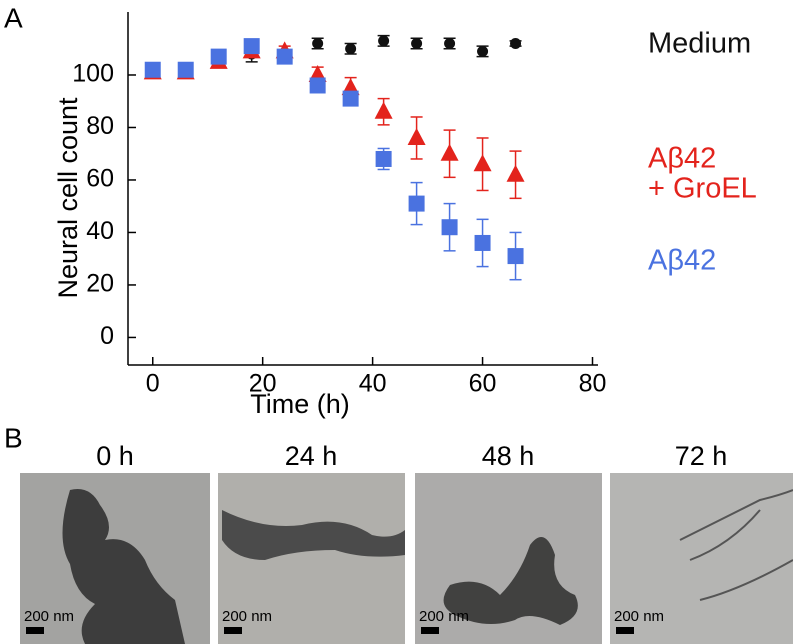 The image size is (793, 644). What do you see at coordinates (100, 231) in the screenshot?
I see `y-tick-label: 40` at bounding box center [100, 231].